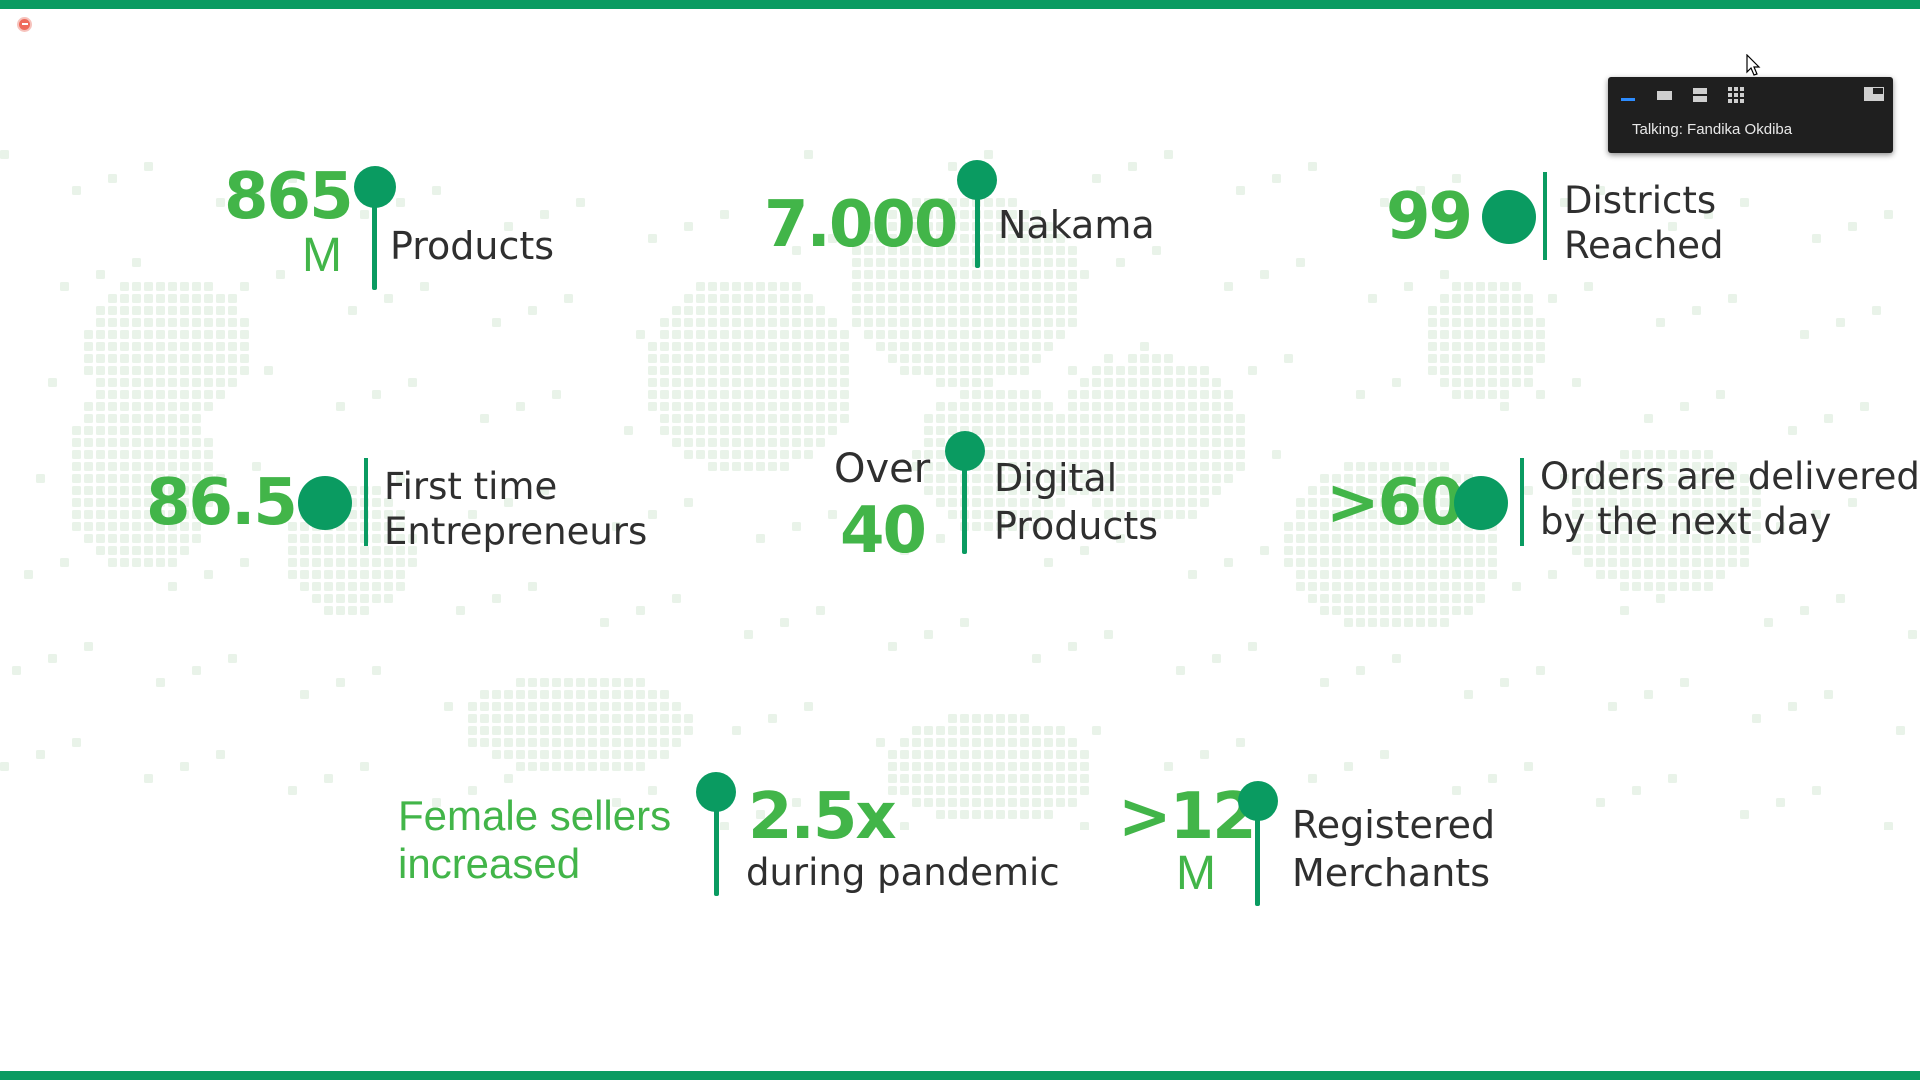 The height and width of the screenshot is (1080, 1920). I want to click on stat-entrepreneurs-label-2: Entrepreneurs, so click(516, 531).